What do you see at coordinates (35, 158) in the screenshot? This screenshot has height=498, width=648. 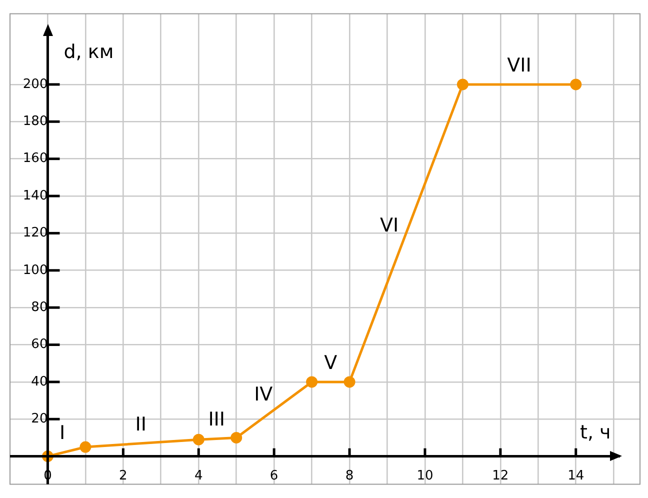 I see `y-tick-label: 160` at bounding box center [35, 158].